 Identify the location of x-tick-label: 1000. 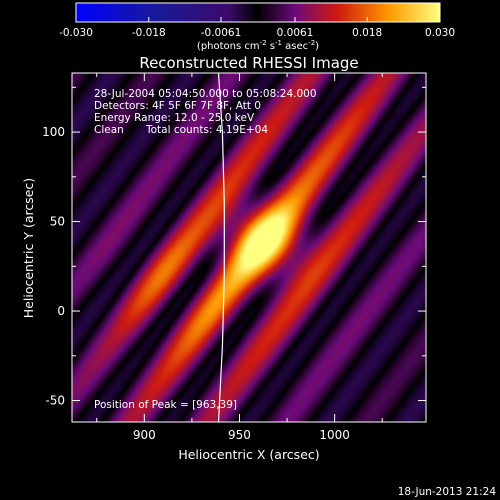
(334, 435).